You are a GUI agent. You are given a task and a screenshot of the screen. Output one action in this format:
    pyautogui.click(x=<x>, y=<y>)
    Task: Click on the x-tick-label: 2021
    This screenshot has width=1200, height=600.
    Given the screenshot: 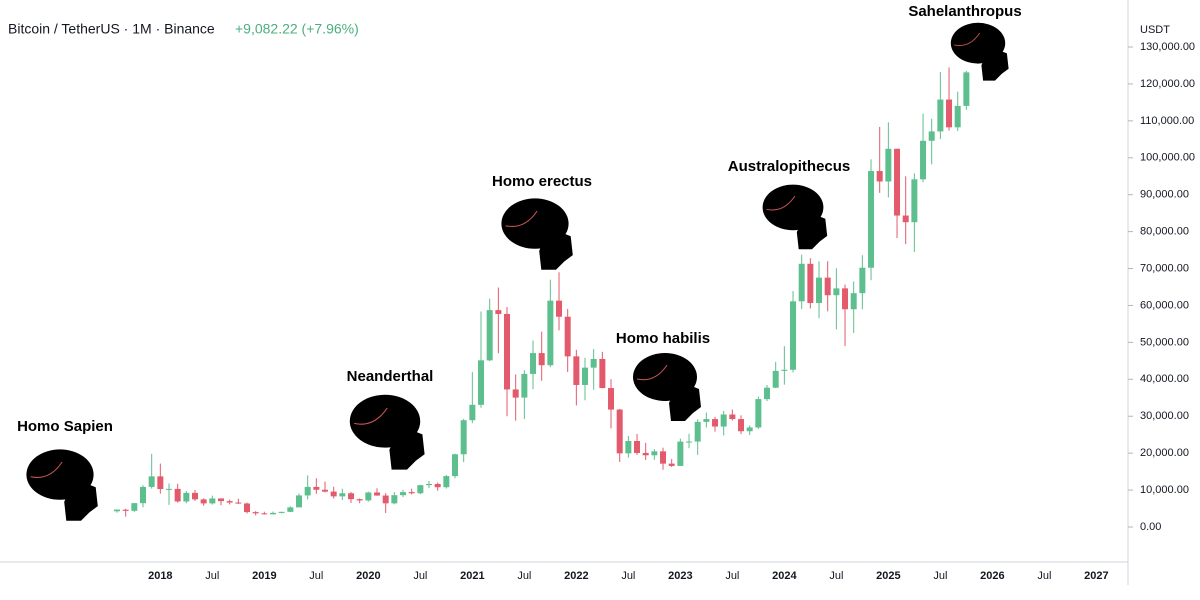 What is the action you would take?
    pyautogui.click(x=472, y=576)
    